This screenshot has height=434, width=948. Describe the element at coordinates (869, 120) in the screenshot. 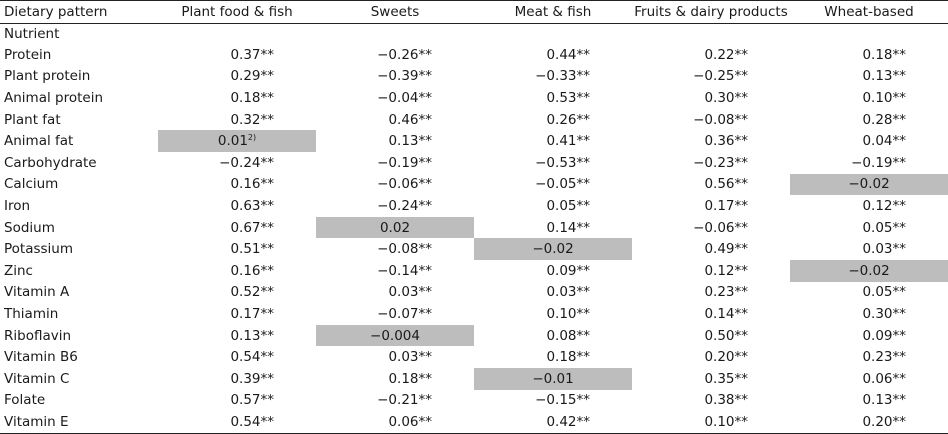

I see `table-cell: 0.28**` at that location.